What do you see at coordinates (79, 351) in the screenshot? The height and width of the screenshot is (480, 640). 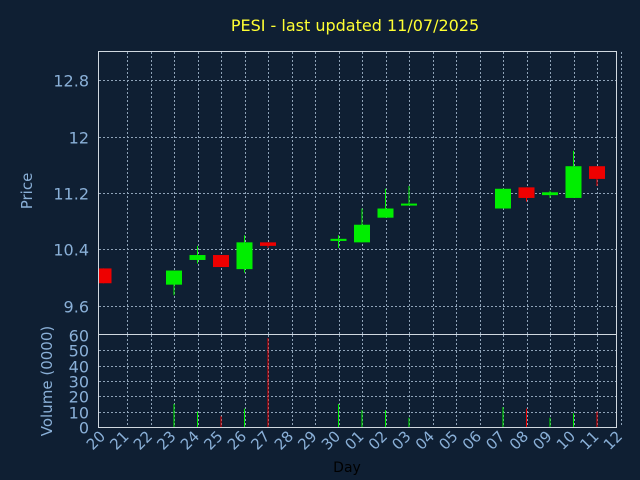 I see `volume-tick-label: 50` at bounding box center [79, 351].